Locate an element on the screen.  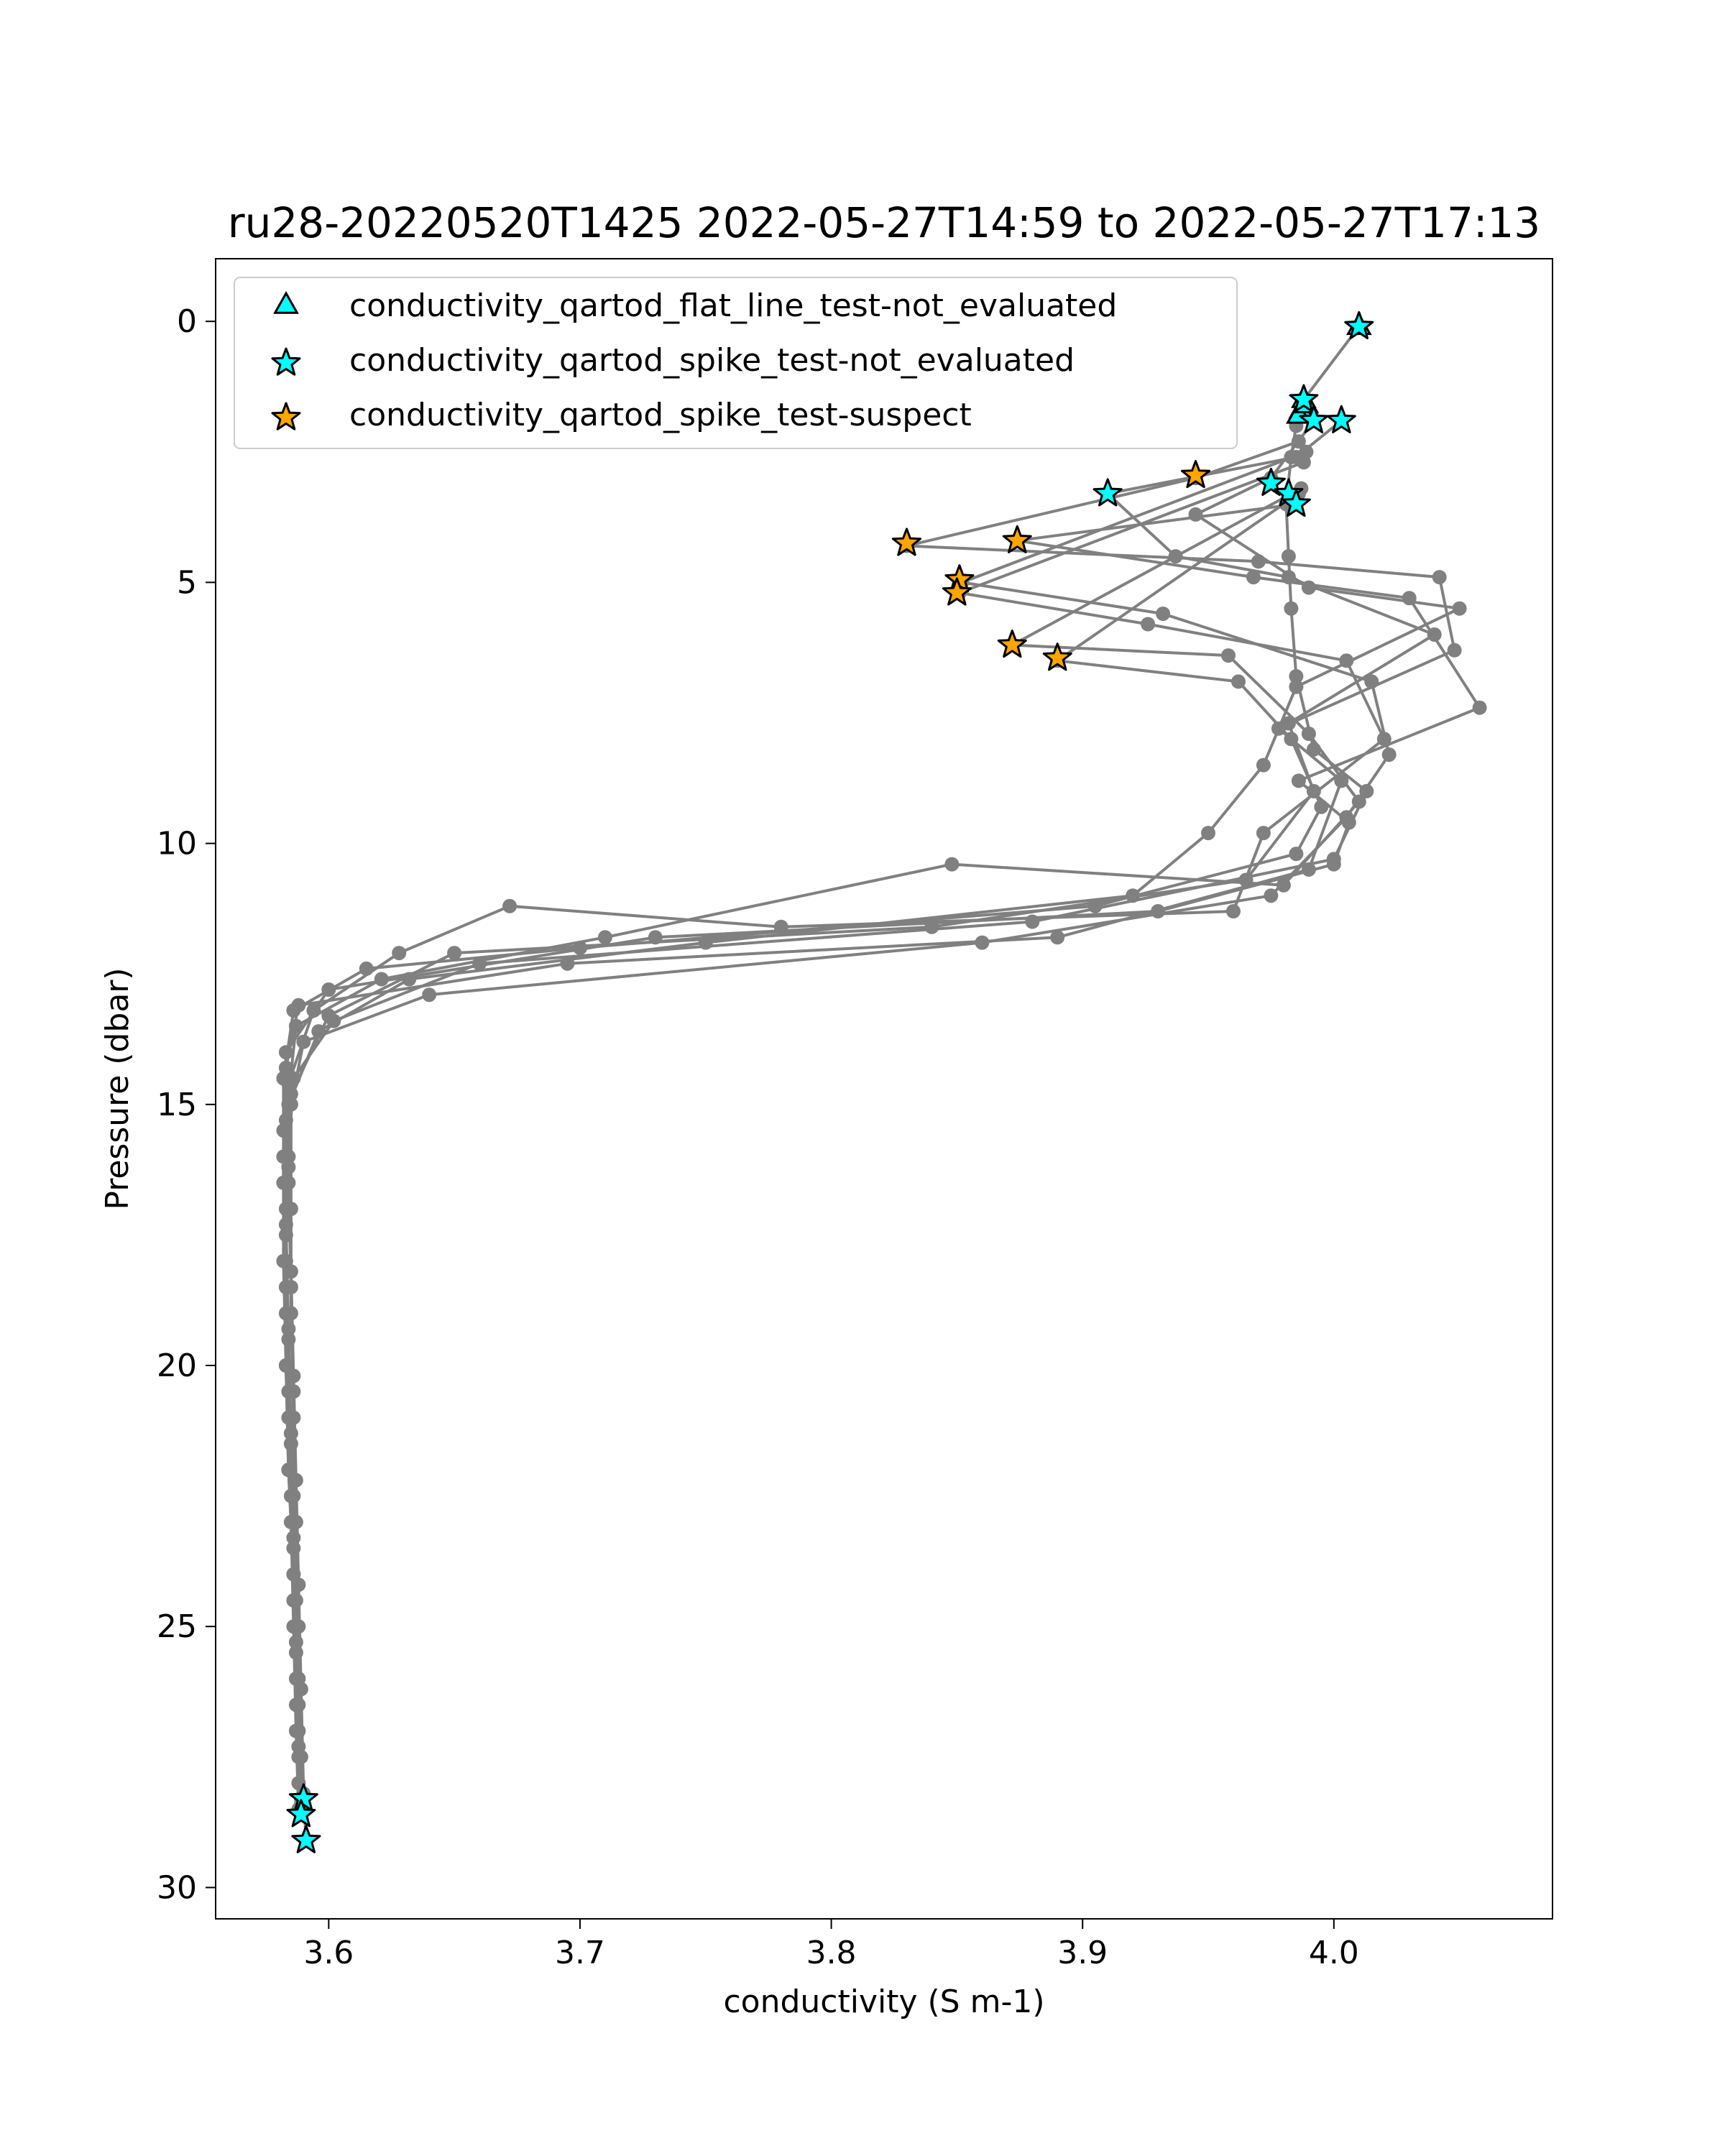
y-tick-label: 25 is located at coordinates (177, 1626).